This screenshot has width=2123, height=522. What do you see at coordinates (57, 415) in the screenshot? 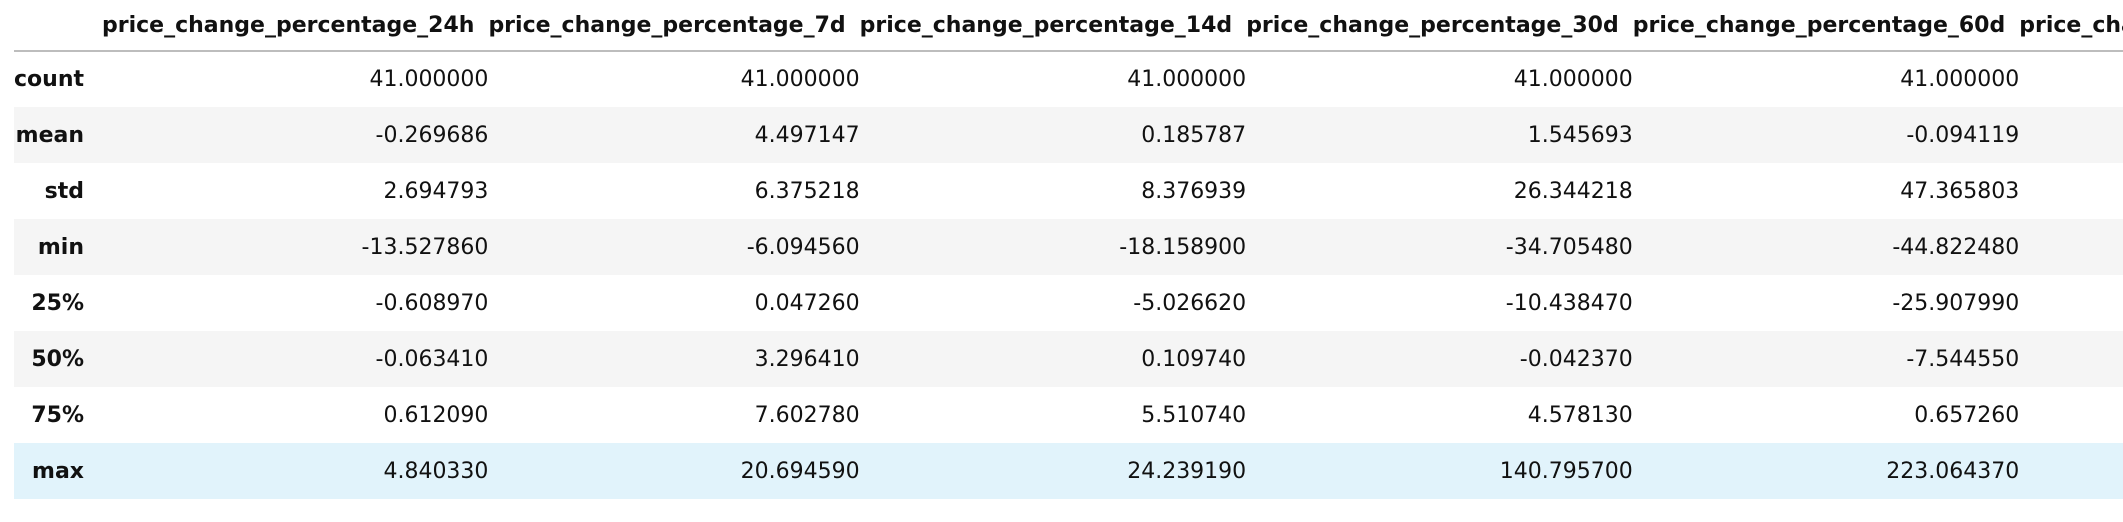
I see `row-label: 75%` at bounding box center [57, 415].